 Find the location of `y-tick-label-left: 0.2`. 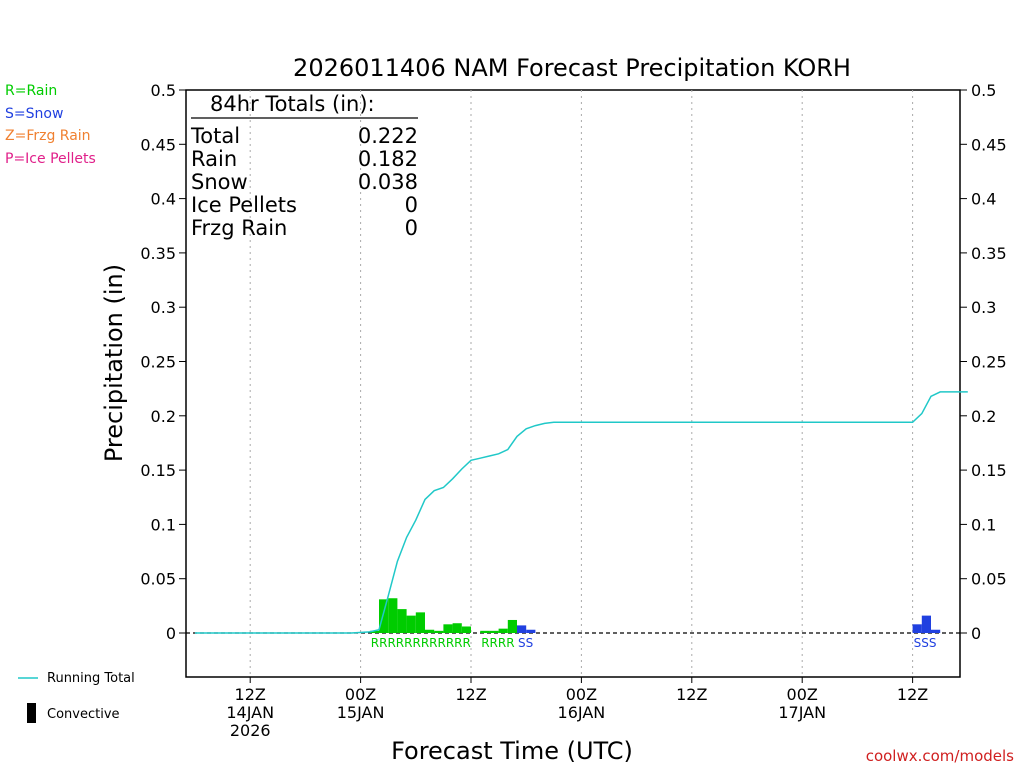

y-tick-label-left: 0.2 is located at coordinates (163, 416).